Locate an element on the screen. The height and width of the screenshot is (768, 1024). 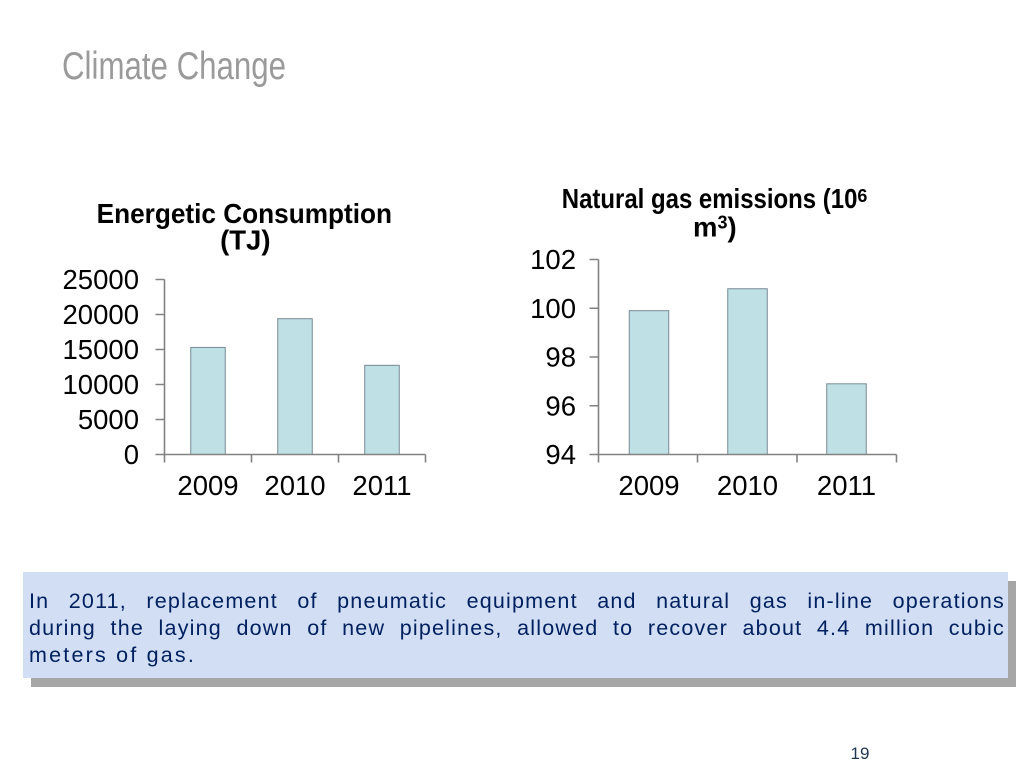
svg-text: m3) is located at coordinates (715, 227).